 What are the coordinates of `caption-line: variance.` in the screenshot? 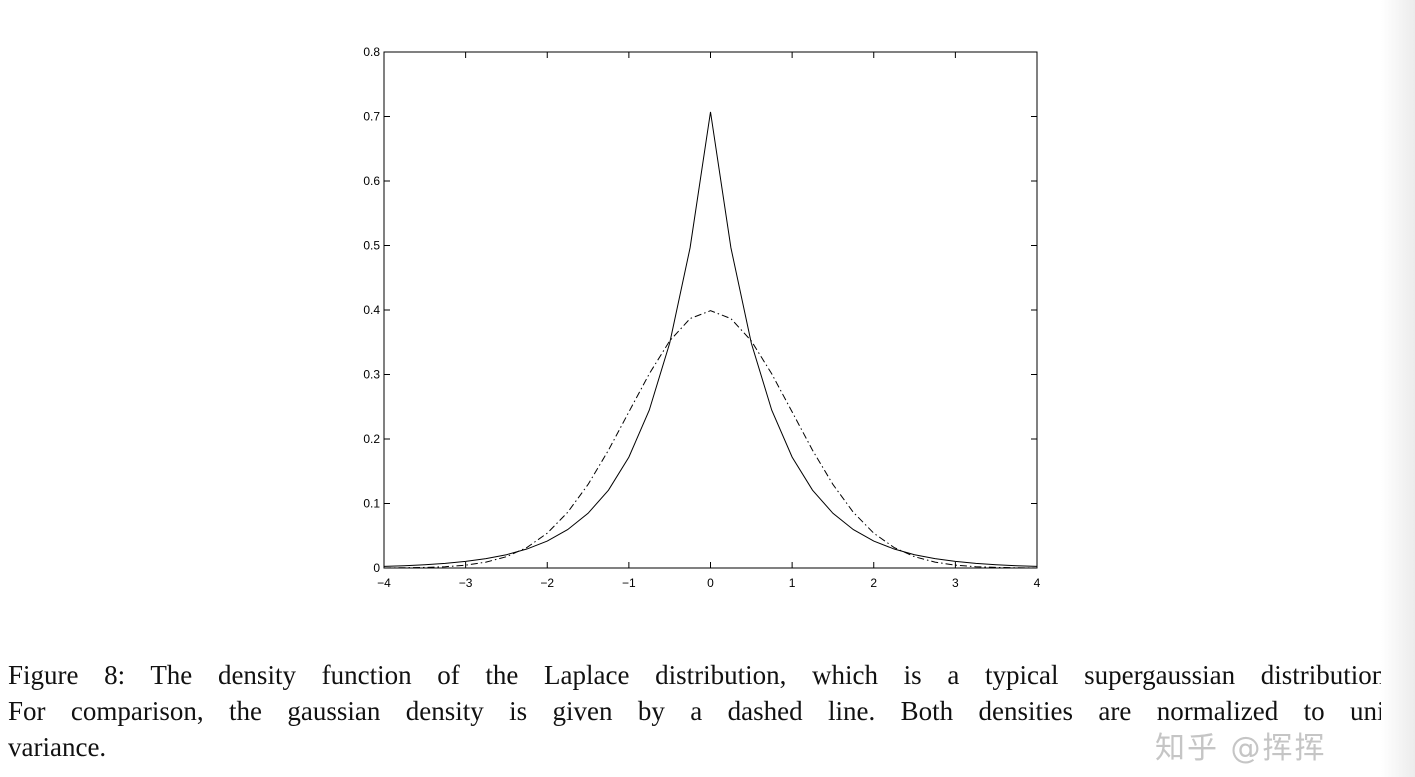 It's located at (57, 747).